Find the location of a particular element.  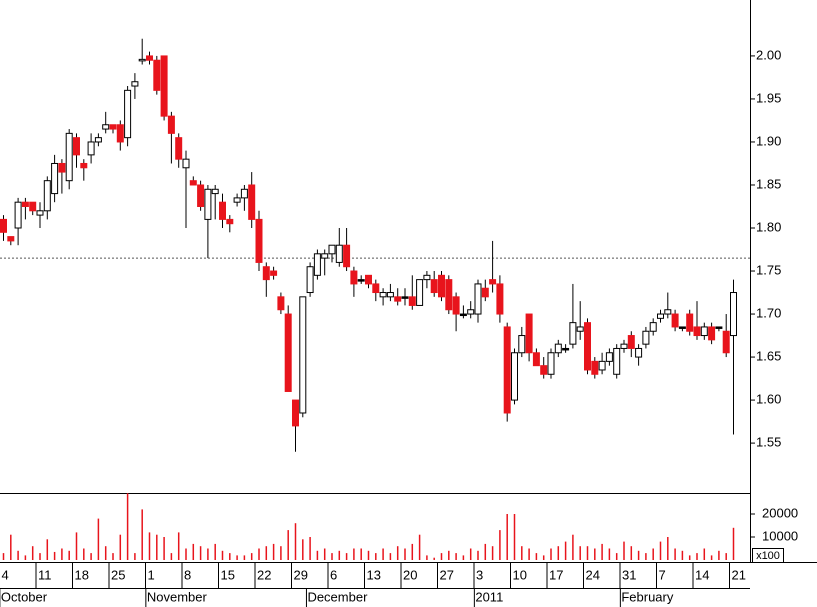

y-tick-label: 1.85 is located at coordinates (768, 183).